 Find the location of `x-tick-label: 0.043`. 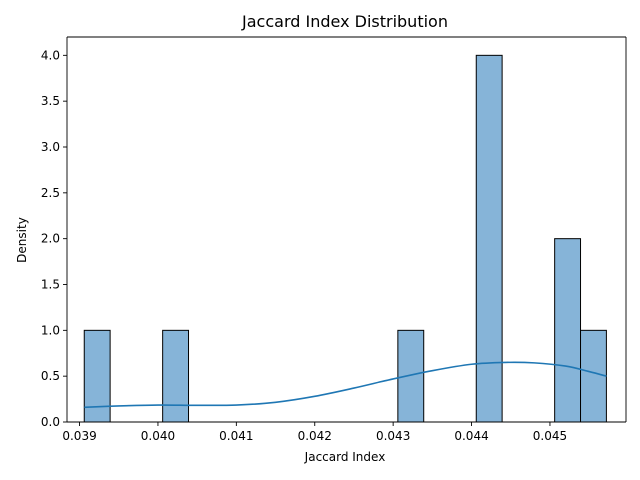

x-tick-label: 0.043 is located at coordinates (393, 436).